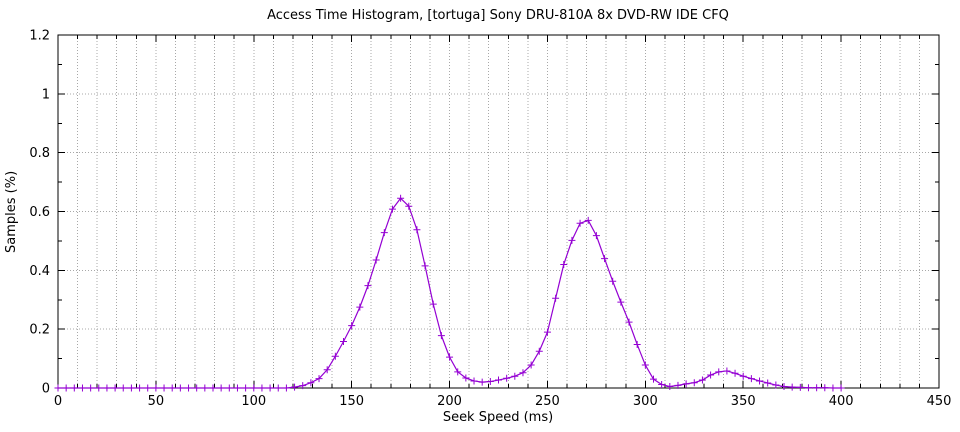 This screenshot has width=960, height=432. What do you see at coordinates (939, 401) in the screenshot?
I see `x-tick-label: 450` at bounding box center [939, 401].